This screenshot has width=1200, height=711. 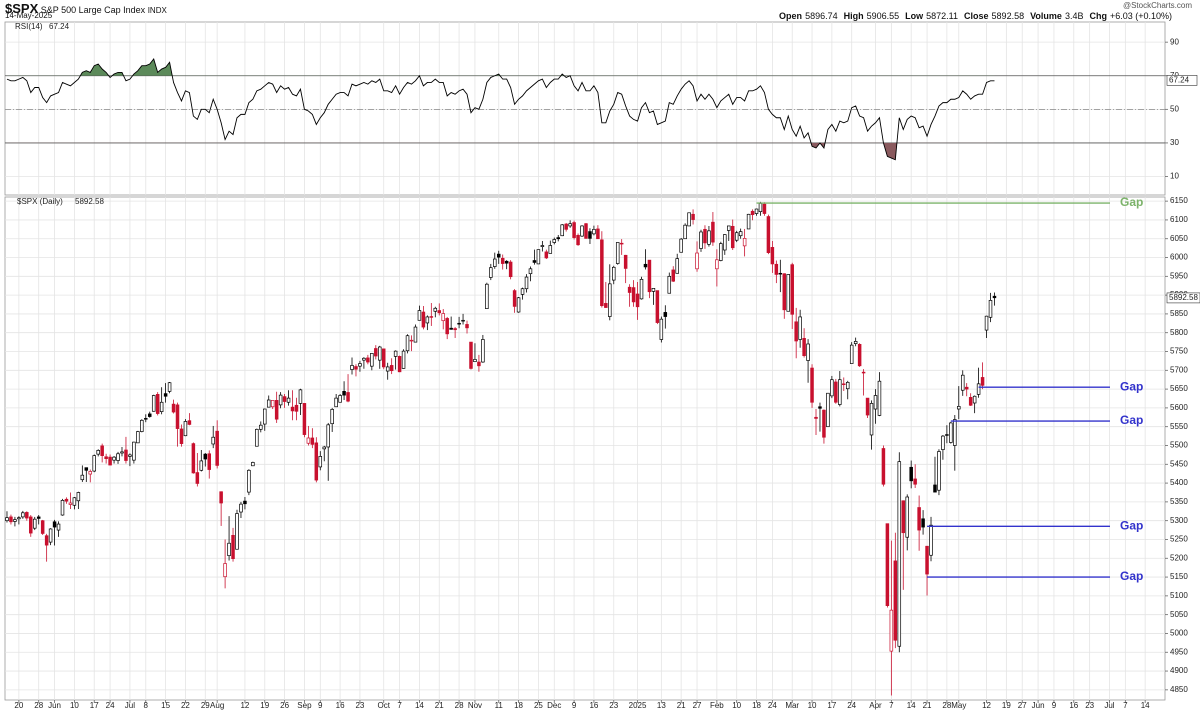 What do you see at coordinates (40, 201) in the screenshot?
I see `panel-title: $SPX (Daily)` at bounding box center [40, 201].